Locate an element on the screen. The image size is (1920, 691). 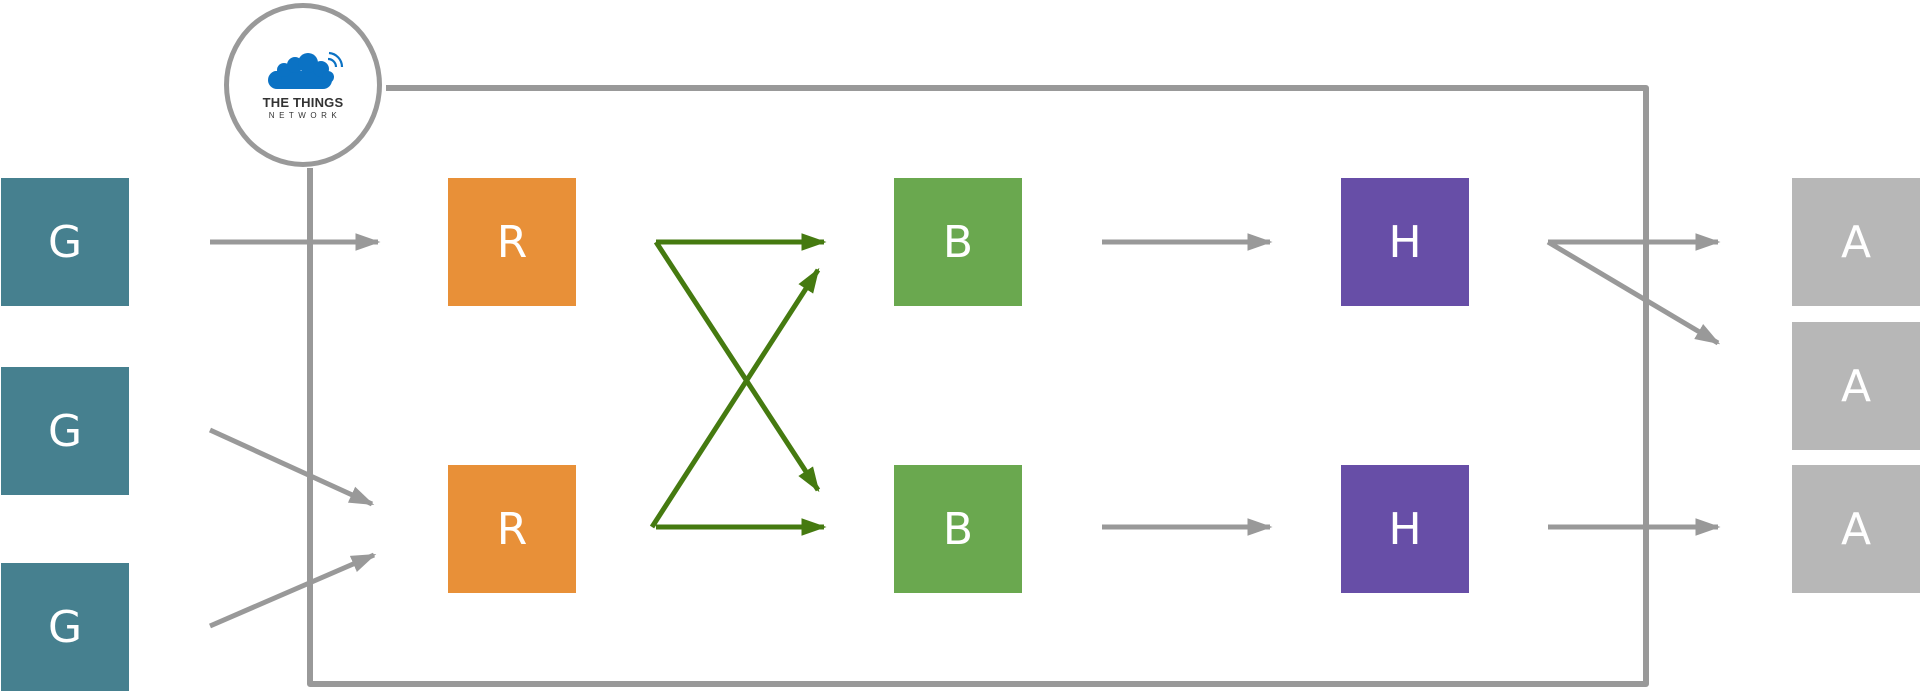
gateway-3-to-router-2-link is located at coordinates (293, 590).